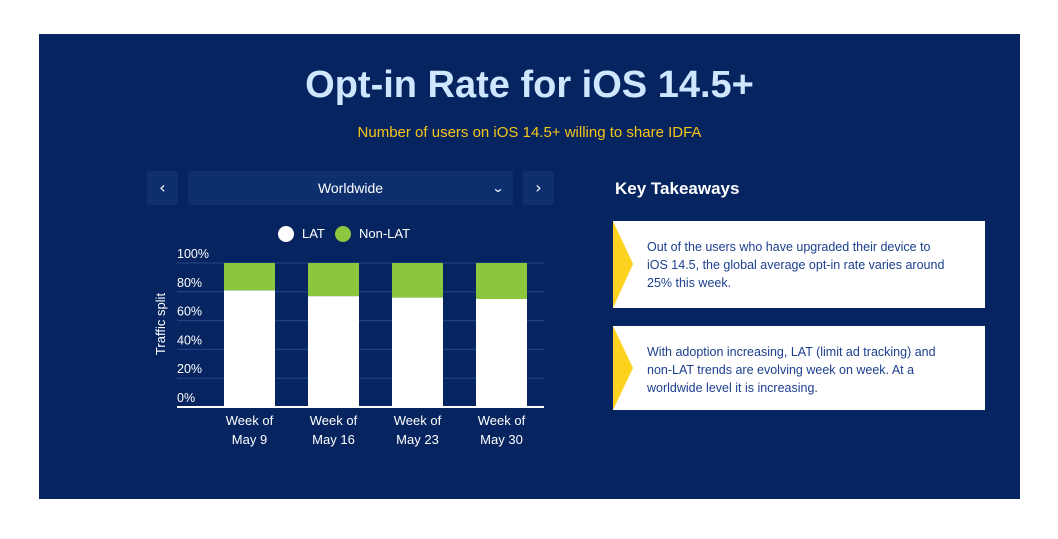 The height and width of the screenshot is (539, 1058). Describe the element at coordinates (529, 85) in the screenshot. I see `page-title: Opt-in Rate for iOS 14.5+` at that location.